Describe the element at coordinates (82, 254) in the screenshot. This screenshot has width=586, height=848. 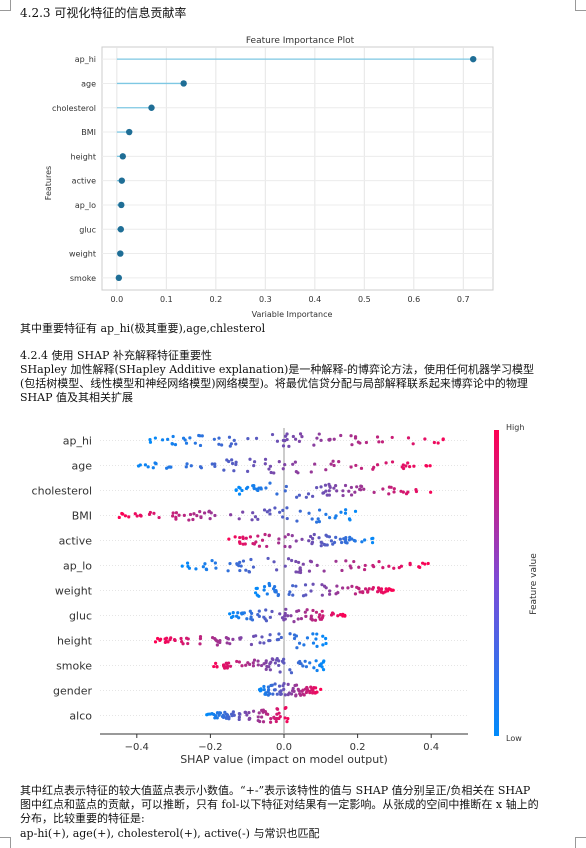
I see `y-tick-label: weight` at that location.